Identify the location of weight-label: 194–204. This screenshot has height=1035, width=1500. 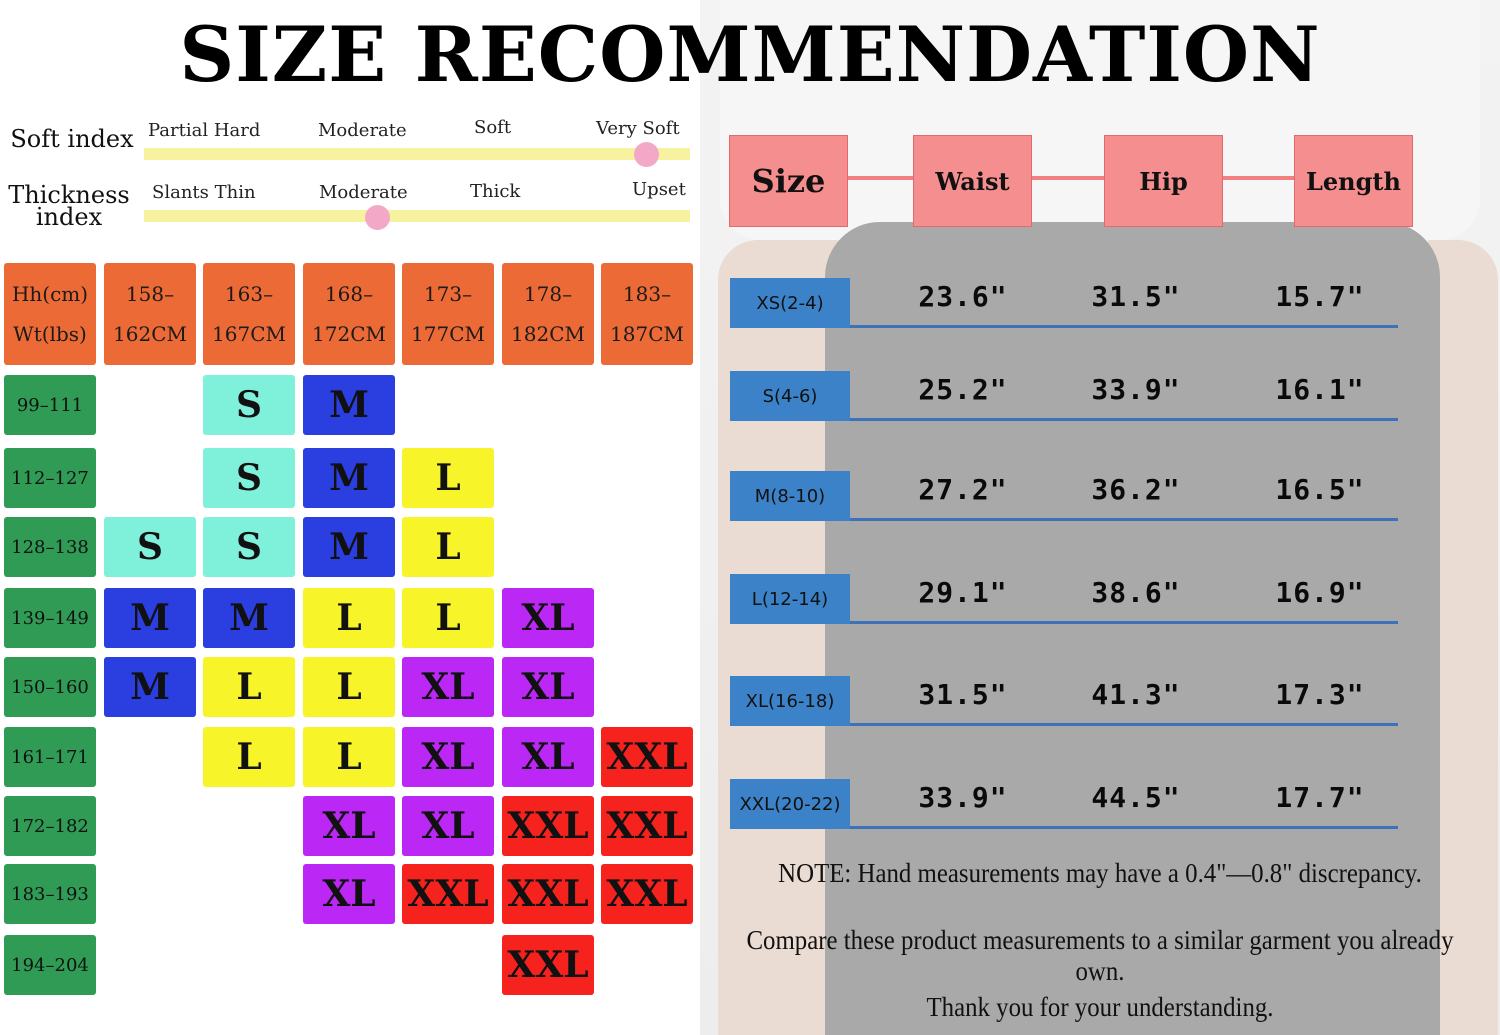
(50, 965).